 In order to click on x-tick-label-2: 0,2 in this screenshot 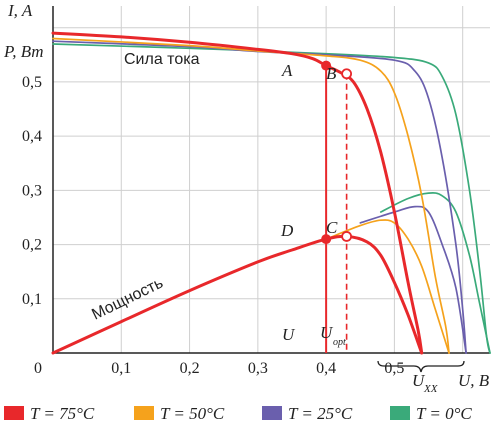, I will do `click(190, 368)`.